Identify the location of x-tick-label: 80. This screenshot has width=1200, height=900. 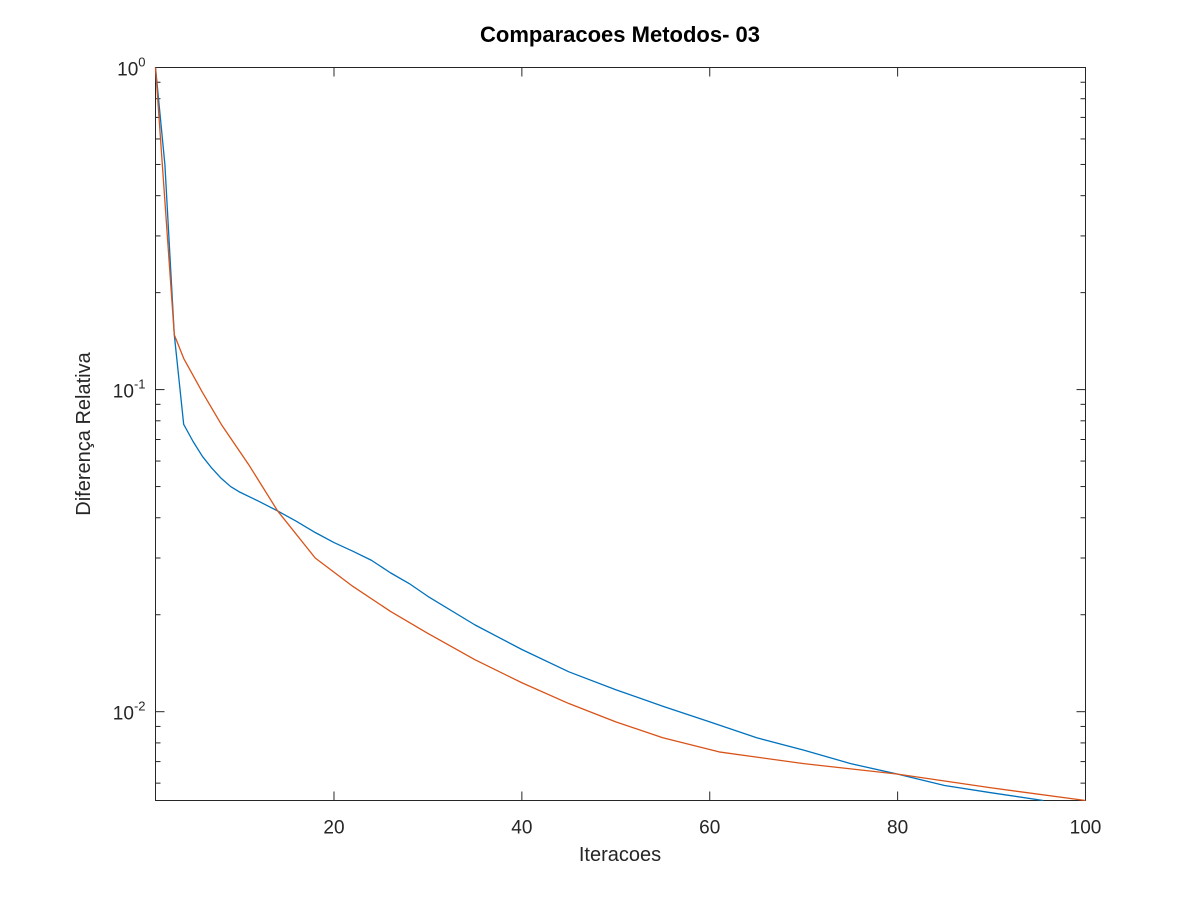
(897, 828).